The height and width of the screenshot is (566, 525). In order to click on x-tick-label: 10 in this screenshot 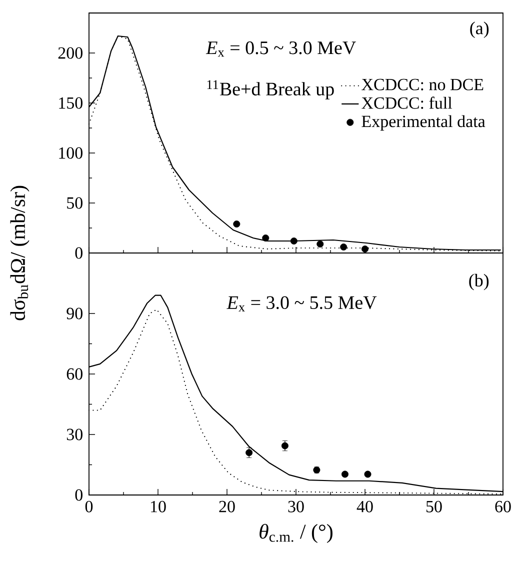, I will do `click(158, 506)`.